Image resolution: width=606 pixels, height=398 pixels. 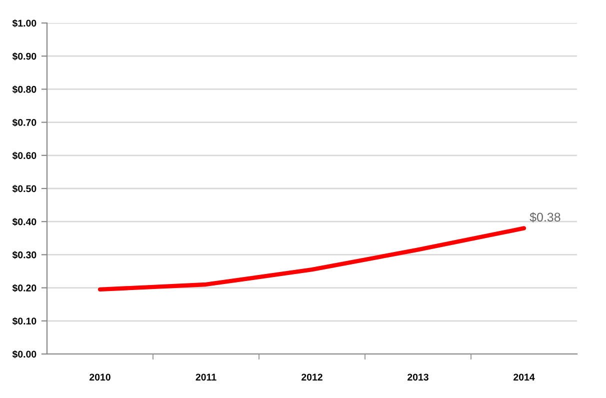 What do you see at coordinates (418, 377) in the screenshot?
I see `x-tick-label: 2013` at bounding box center [418, 377].